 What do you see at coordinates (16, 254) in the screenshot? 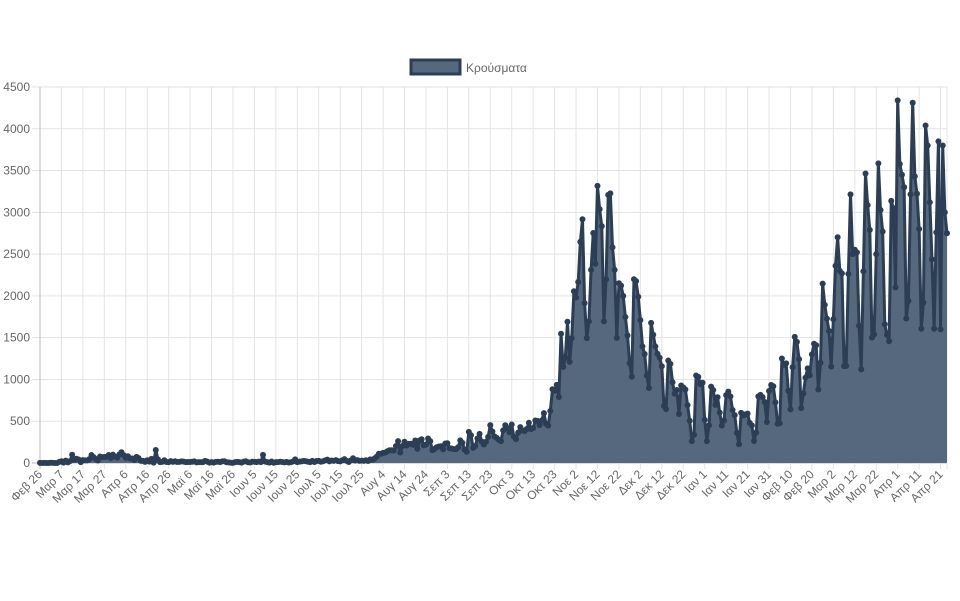
I see `y-tick-label: 2500` at bounding box center [16, 254].